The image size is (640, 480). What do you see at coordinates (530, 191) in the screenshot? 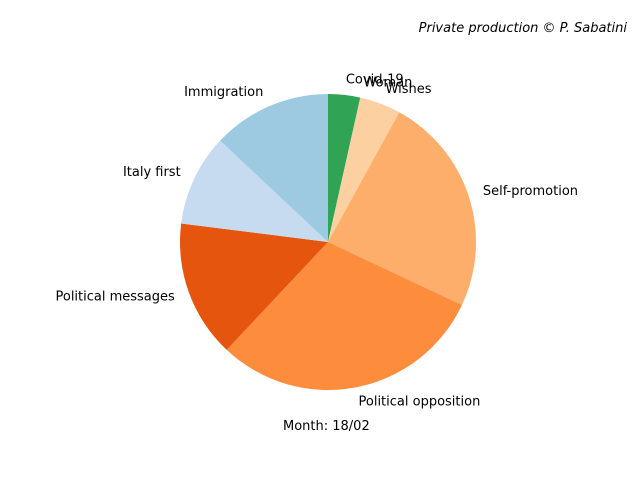
I see `pie-label-self-promotion: Self-promotion` at bounding box center [530, 191].